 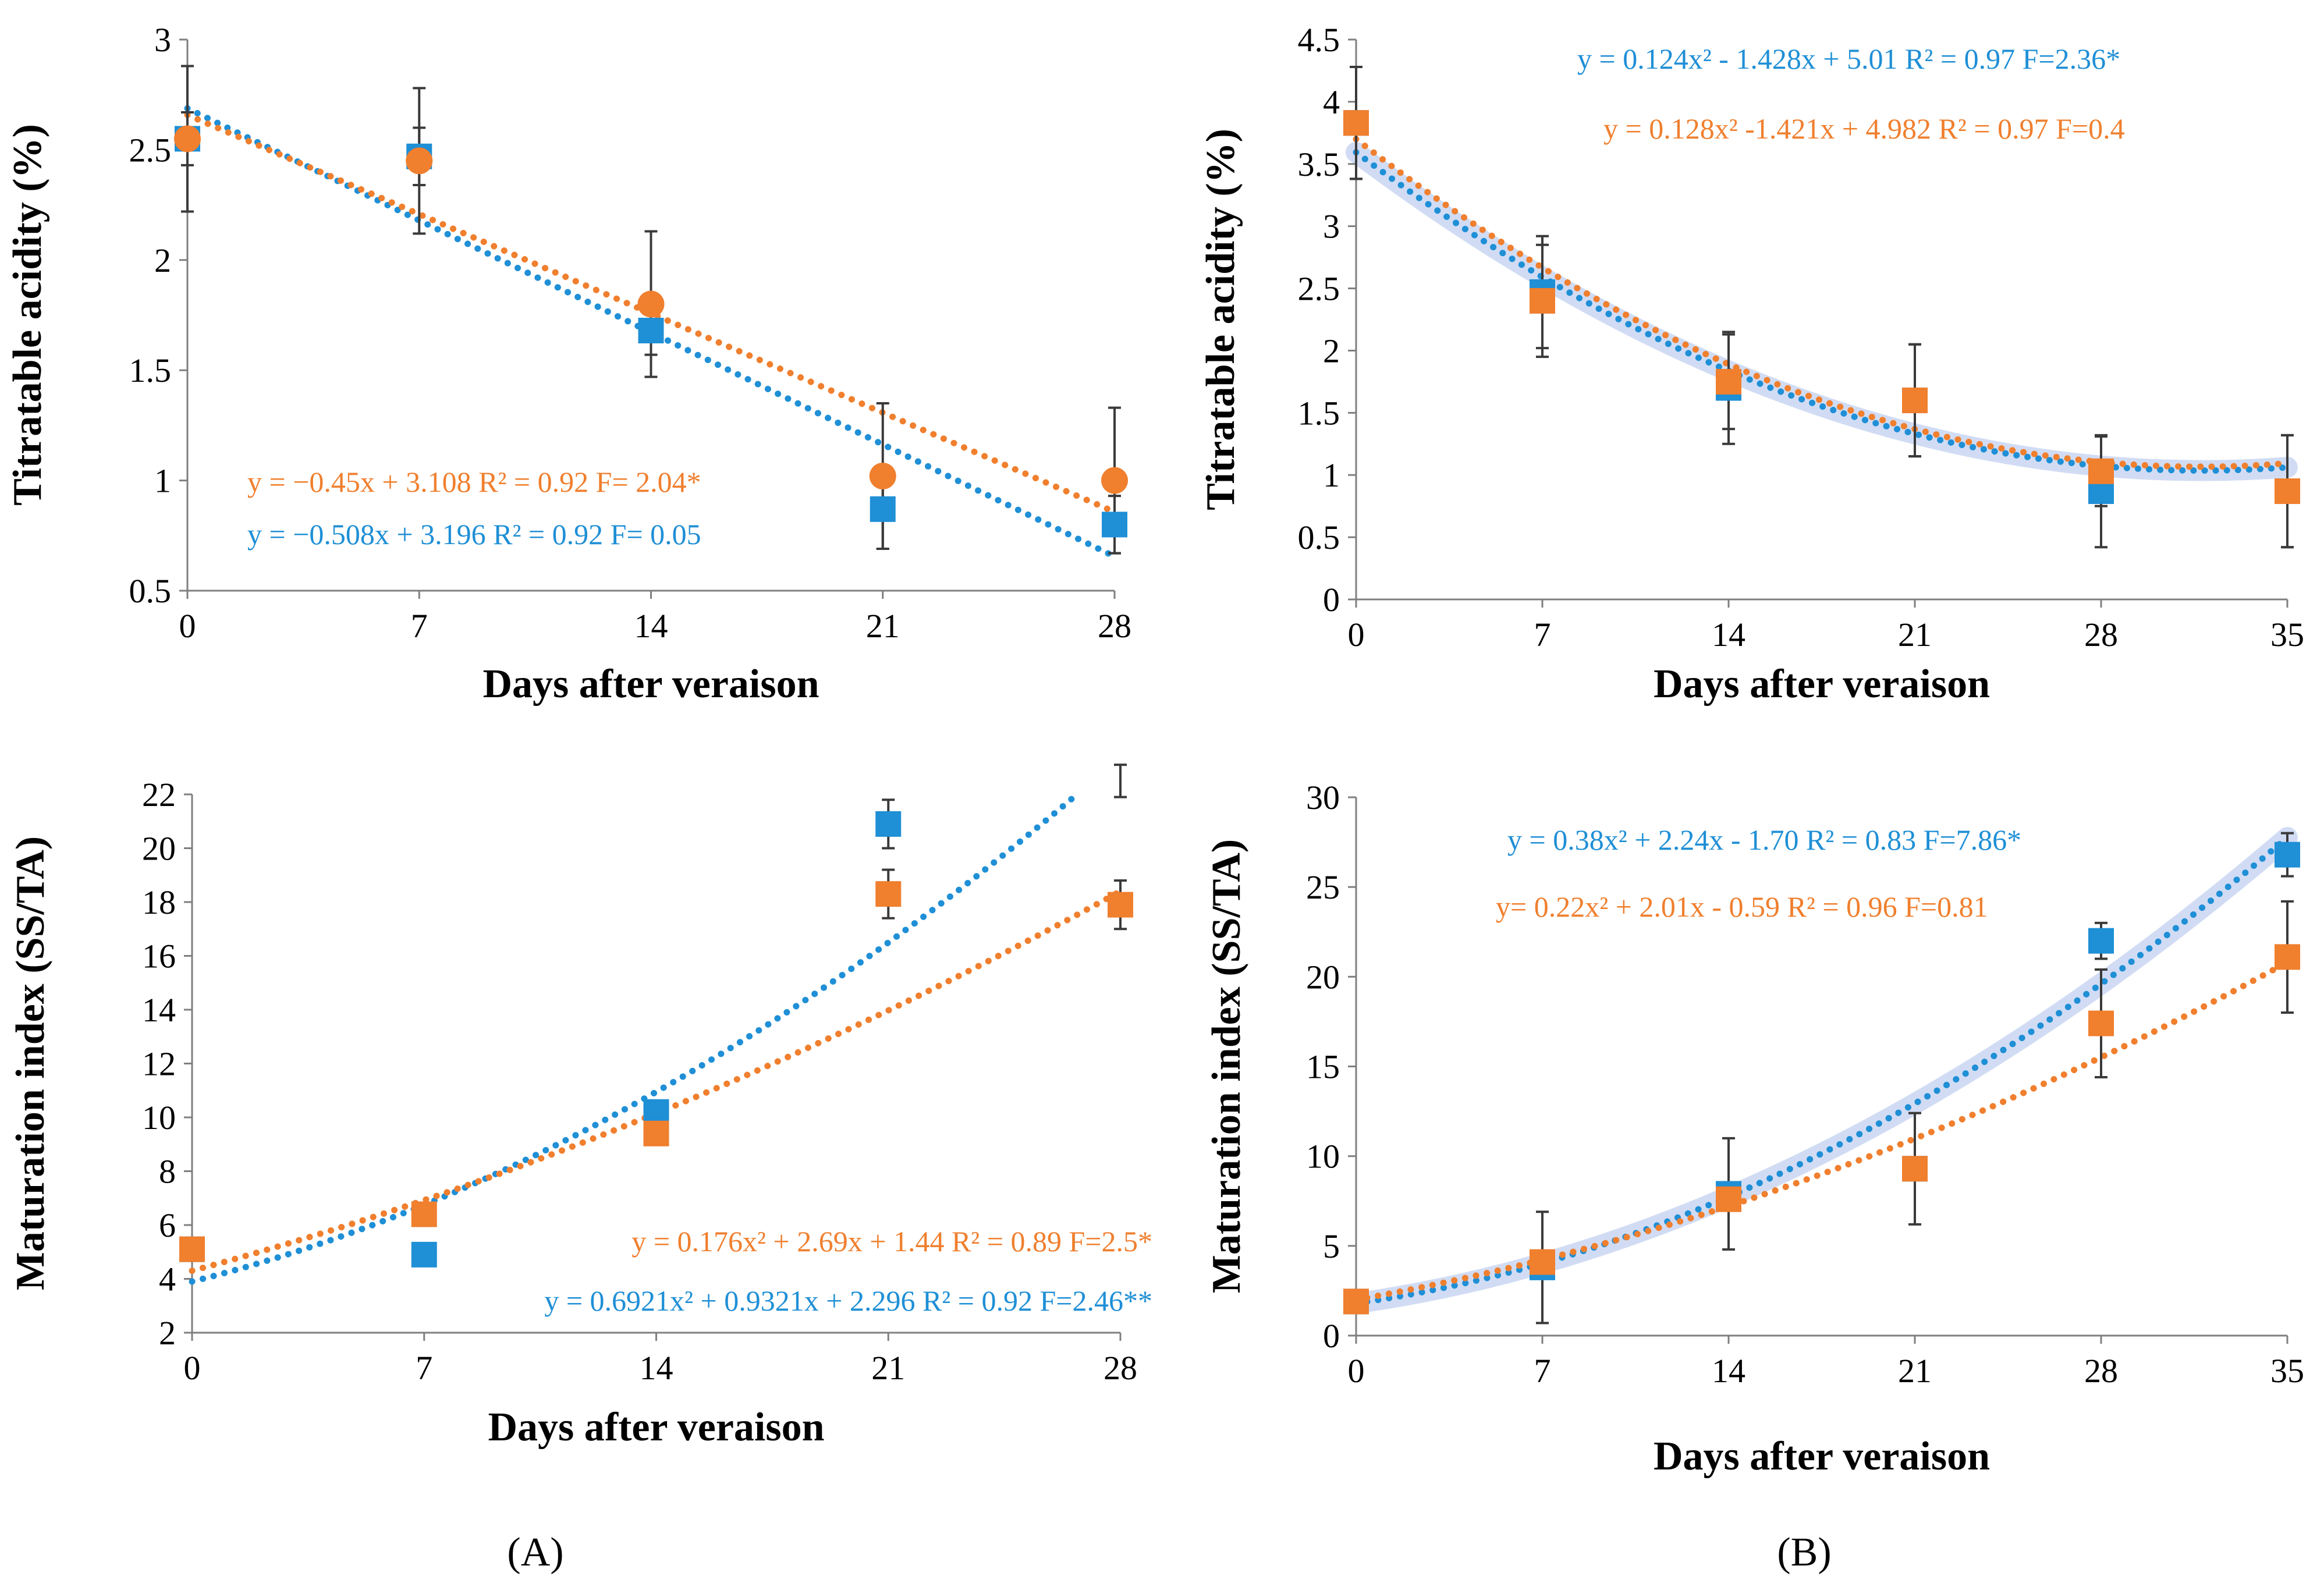 What do you see at coordinates (1331, 1246) in the screenshot?
I see `y-tick-label: 5` at bounding box center [1331, 1246].